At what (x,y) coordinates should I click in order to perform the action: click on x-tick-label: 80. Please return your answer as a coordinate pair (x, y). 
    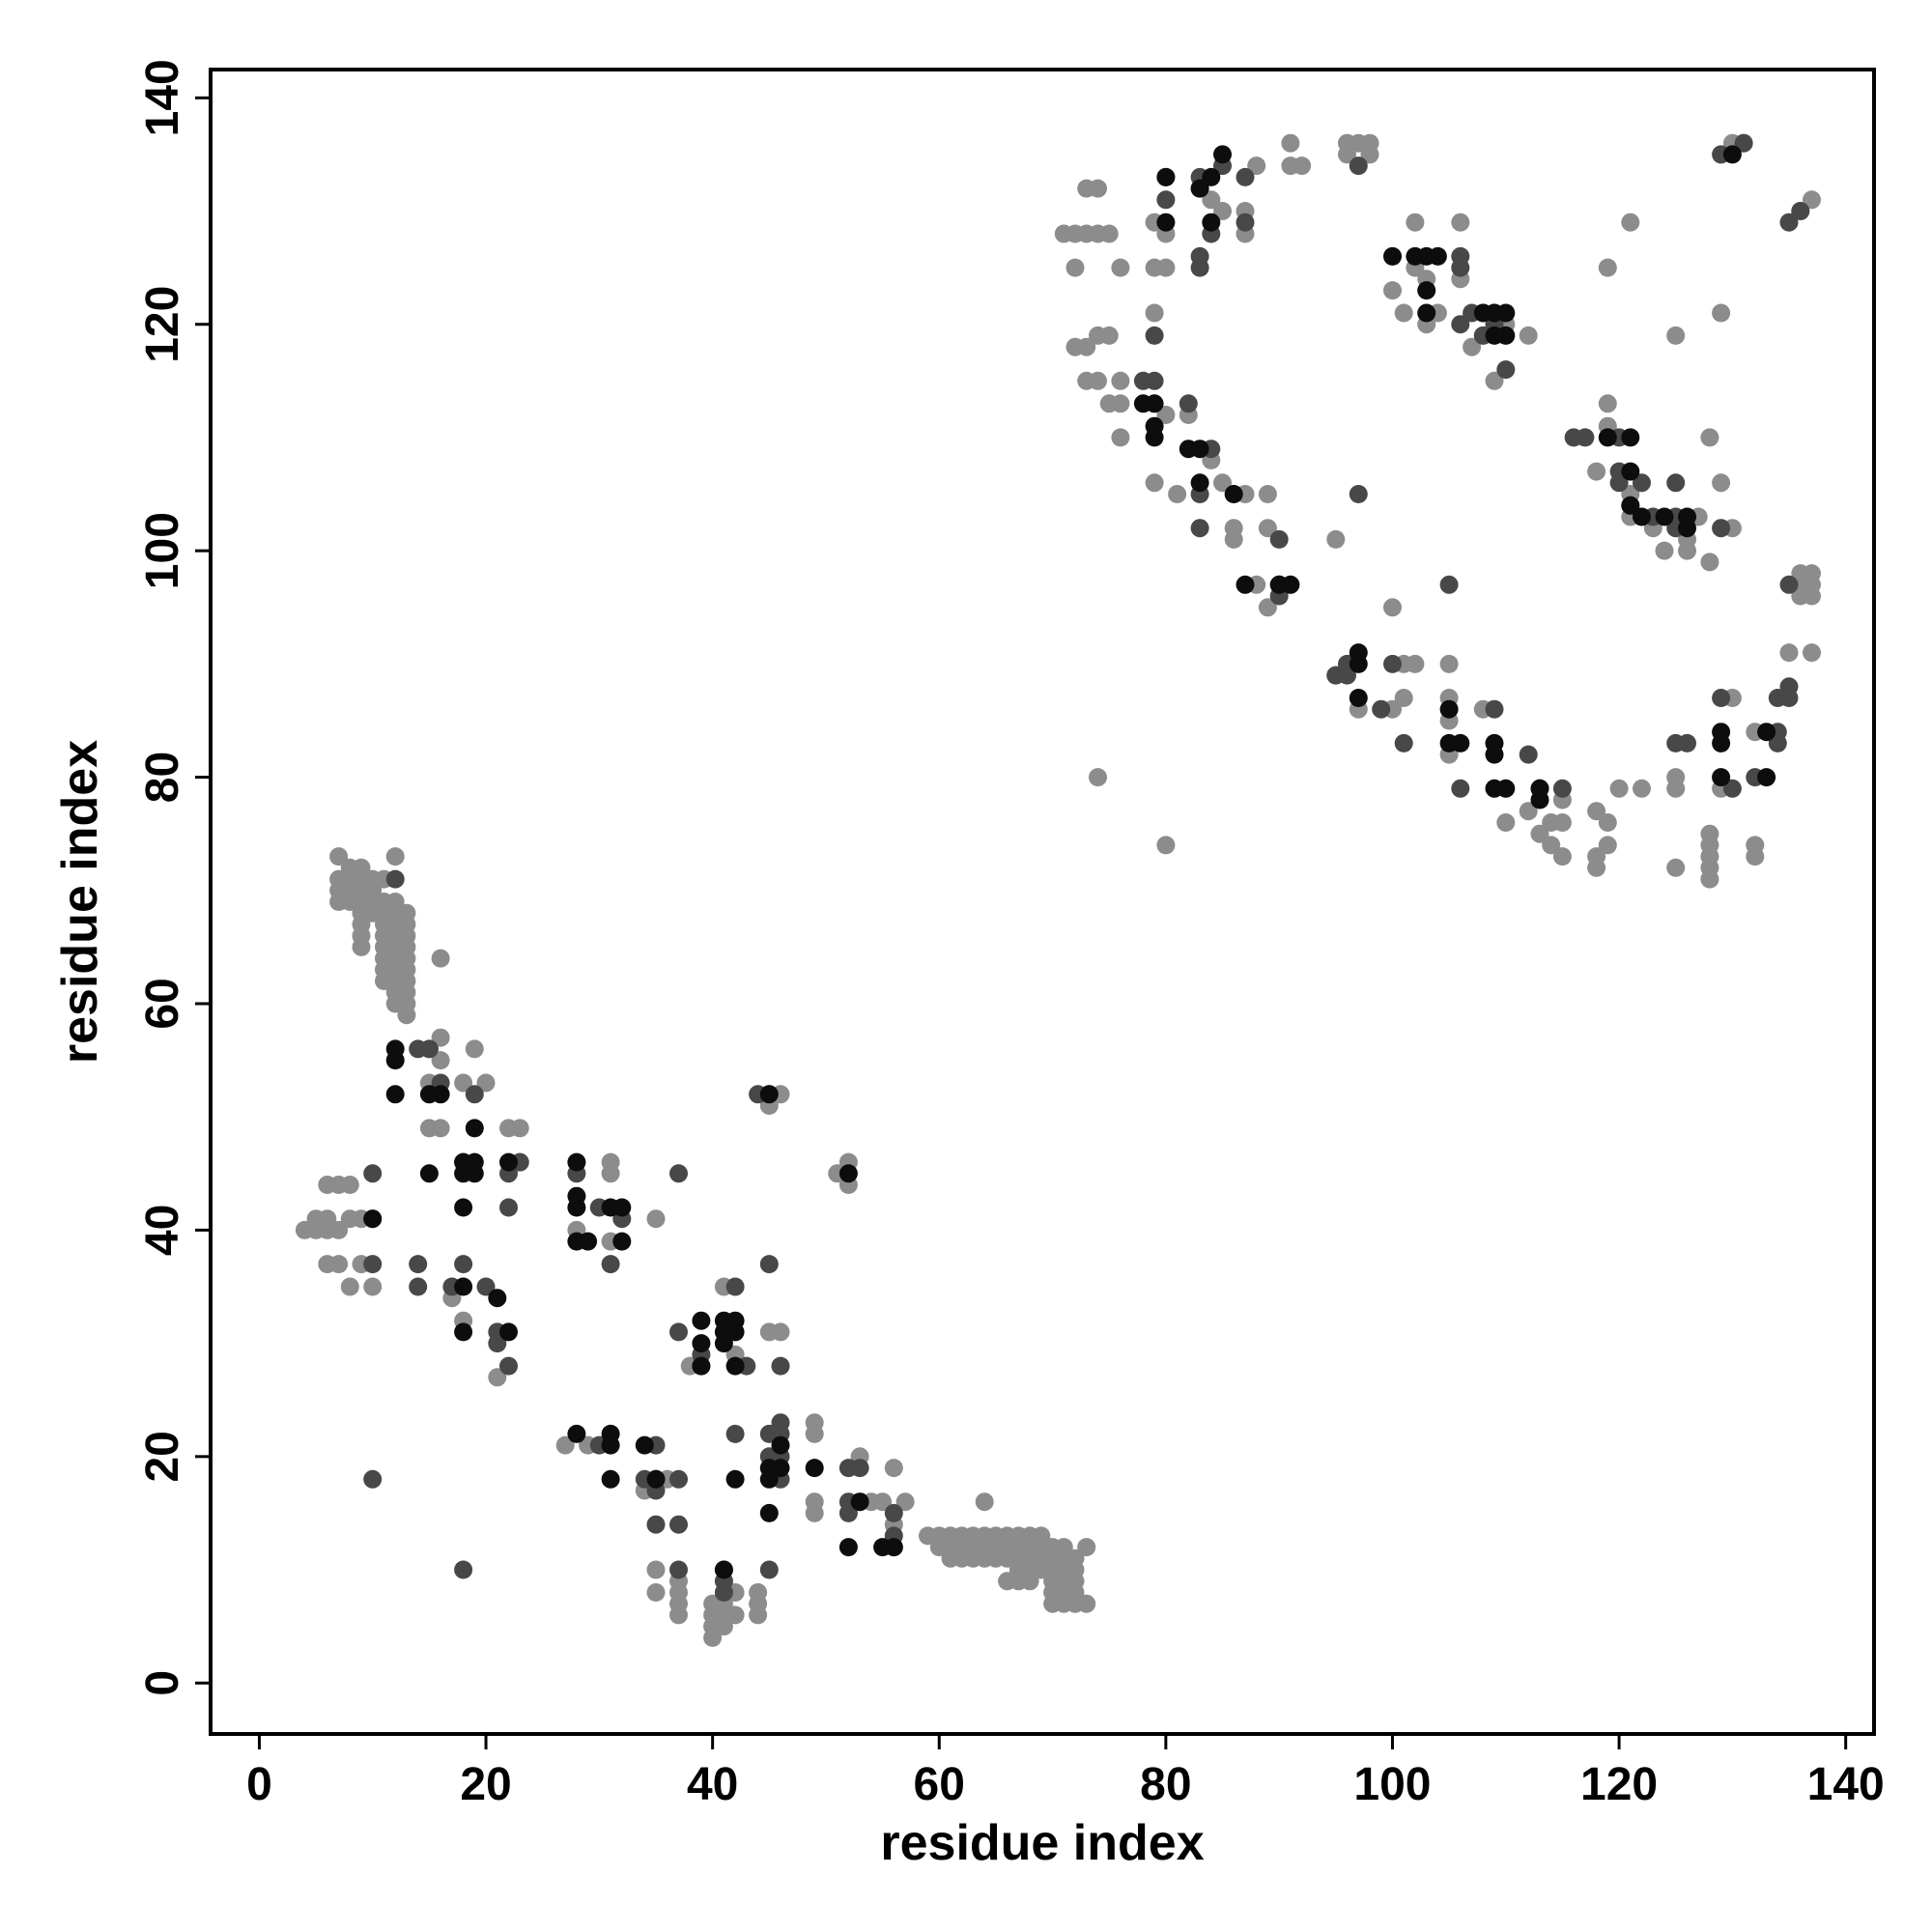
    Looking at the image, I should click on (1165, 1784).